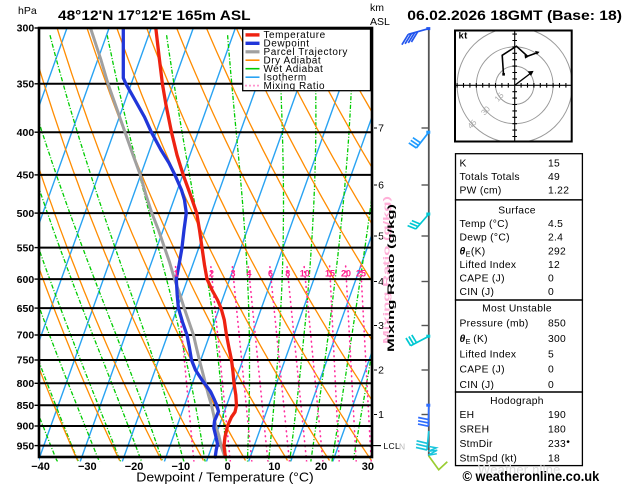 Image resolution: width=629 pixels, height=486 pixels. Describe the element at coordinates (380, 22) in the screenshot. I see `svg-text: ASL` at that location.